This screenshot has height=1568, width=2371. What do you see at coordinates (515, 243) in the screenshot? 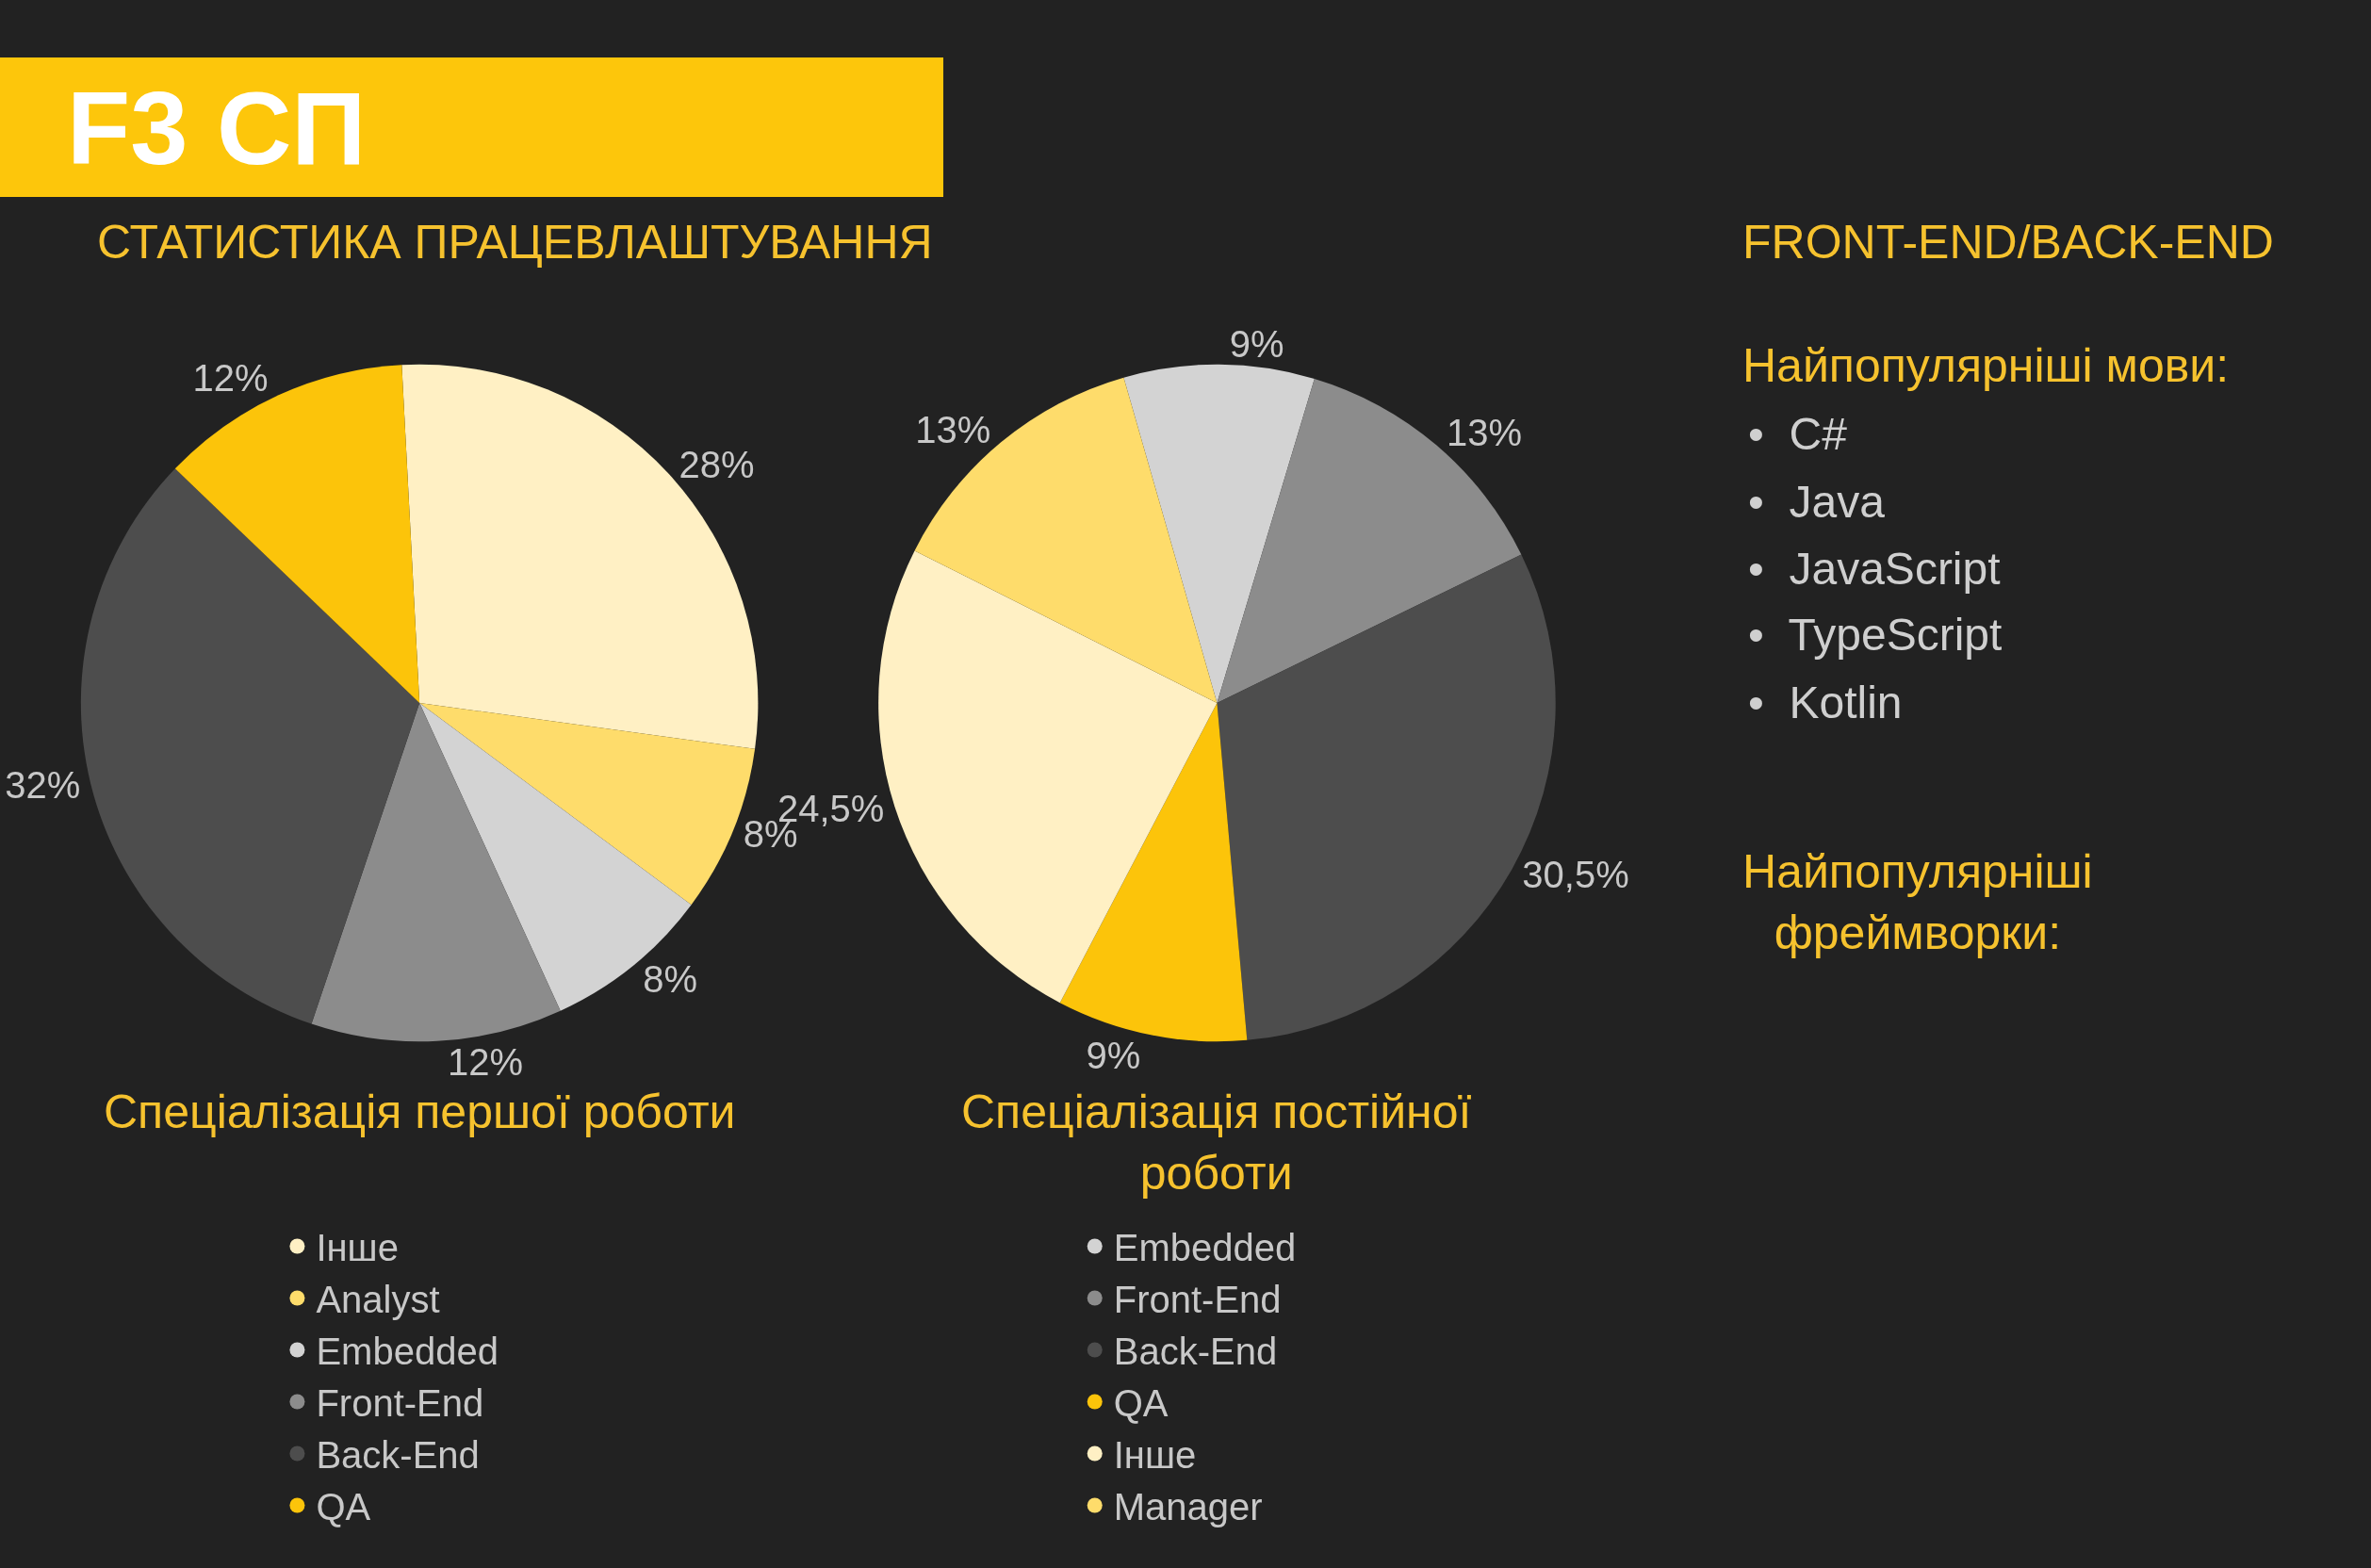
I see `text: СТАТИСТИКА ПРАЦЕВЛАШТУВАННЯ` at bounding box center [515, 243].